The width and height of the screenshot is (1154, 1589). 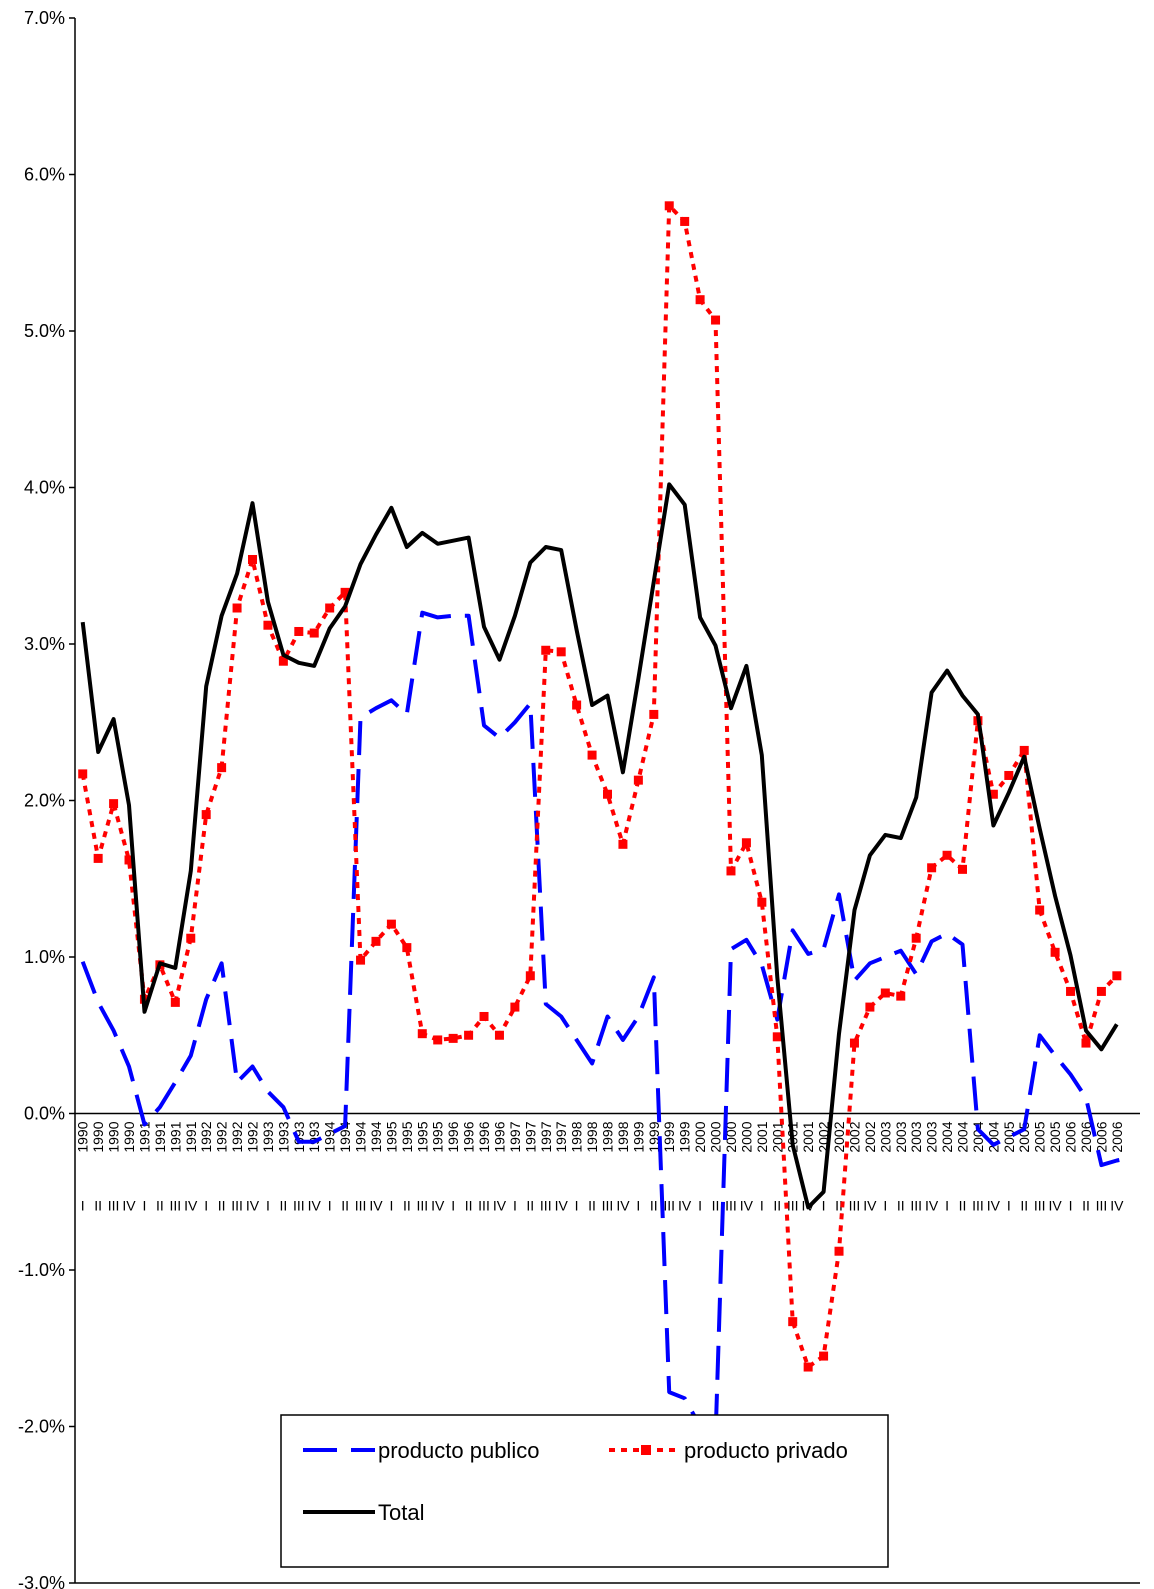 I want to click on x-year-label: 1999, so click(x=669, y=1136).